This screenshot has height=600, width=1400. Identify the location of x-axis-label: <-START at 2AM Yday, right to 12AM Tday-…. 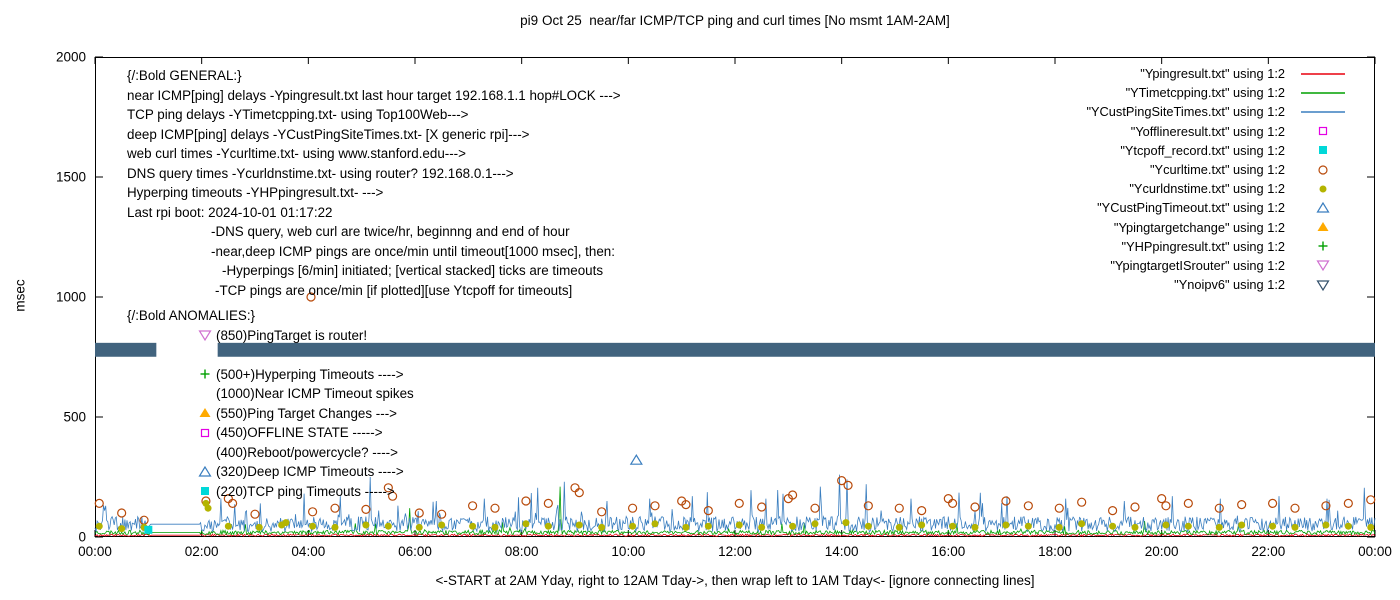
(735, 580).